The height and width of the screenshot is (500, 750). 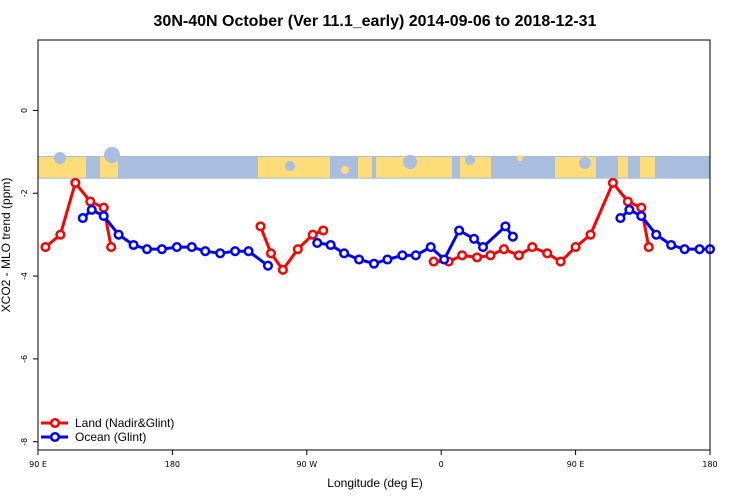 I want to click on series-ocean, so click(x=396, y=237).